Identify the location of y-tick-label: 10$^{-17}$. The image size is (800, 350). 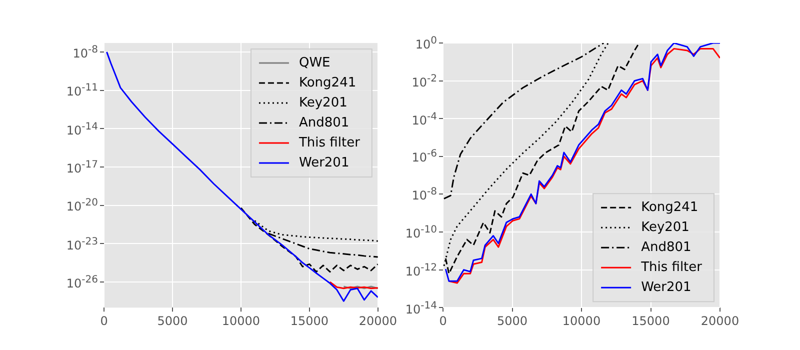
(82, 167).